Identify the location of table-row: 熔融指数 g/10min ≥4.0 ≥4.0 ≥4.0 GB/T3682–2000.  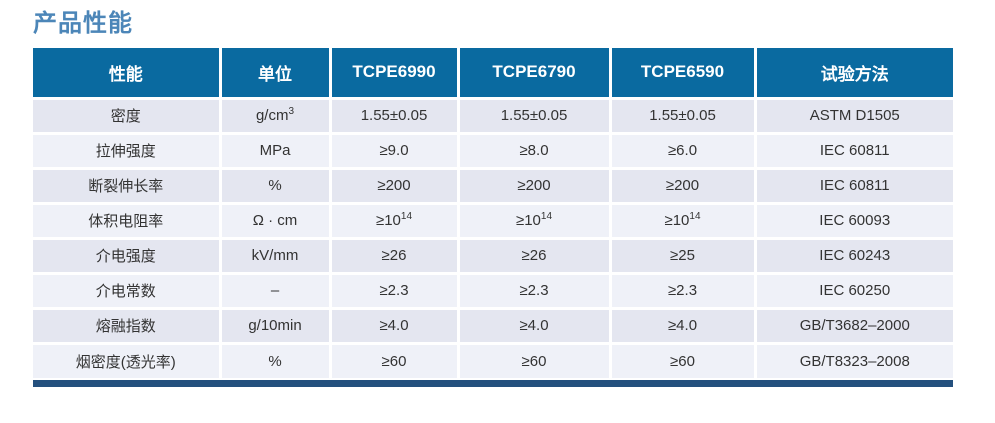
(493, 324).